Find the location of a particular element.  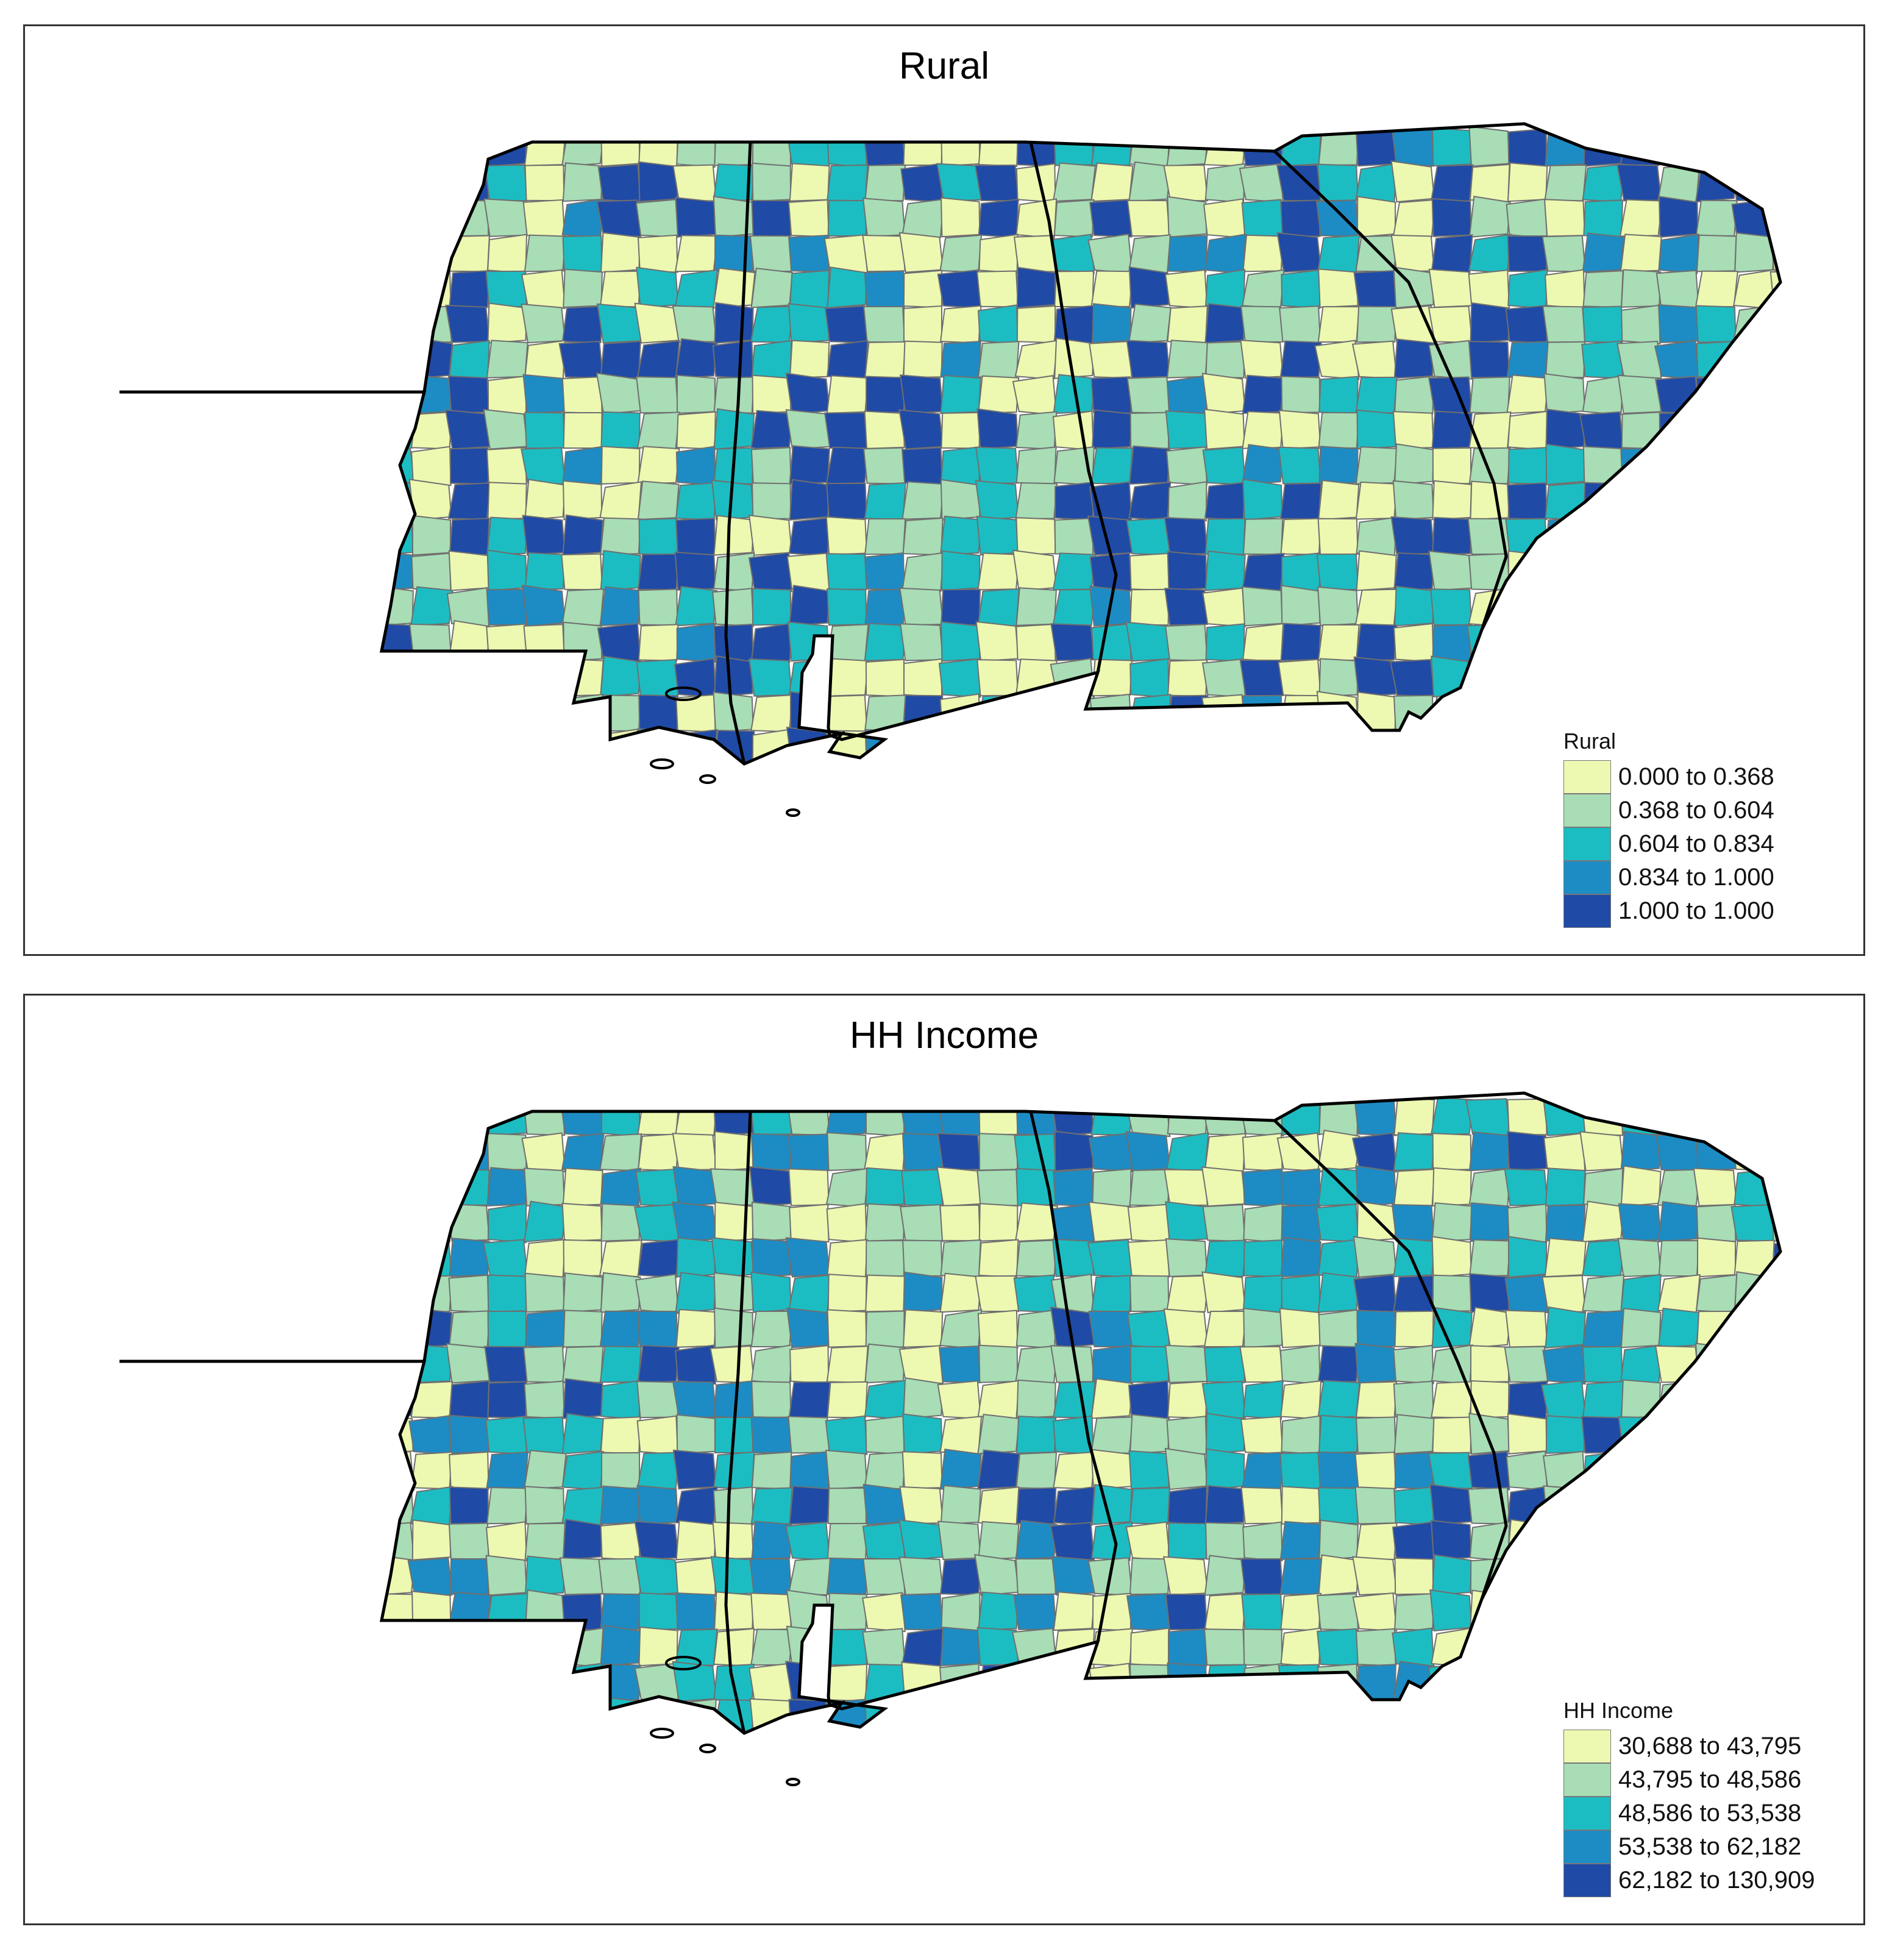

state-boundary is located at coordinates (1073, 407).